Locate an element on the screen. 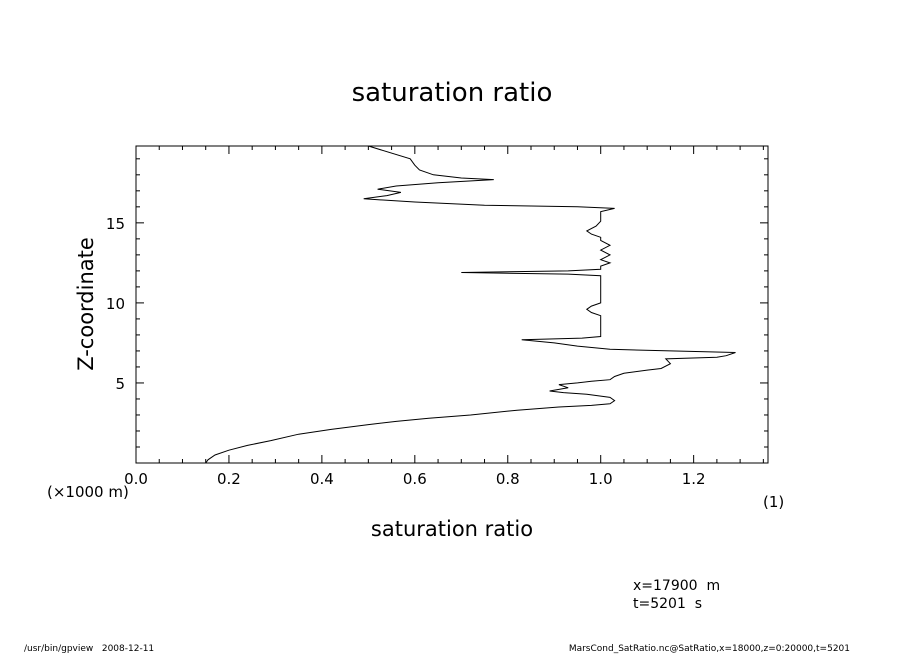 The height and width of the screenshot is (654, 904). y-tick-label: 10 is located at coordinates (115, 304).